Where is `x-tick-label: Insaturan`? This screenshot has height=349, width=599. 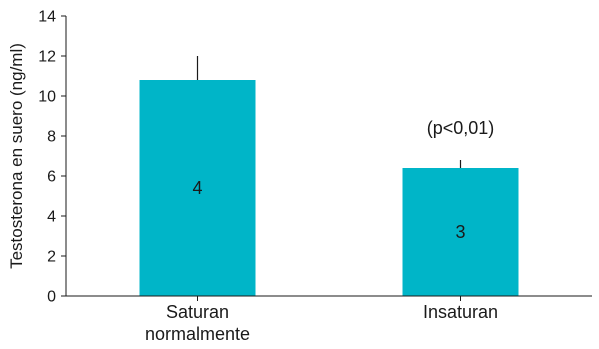
x-tick-label: Insaturan is located at coordinates (460, 312).